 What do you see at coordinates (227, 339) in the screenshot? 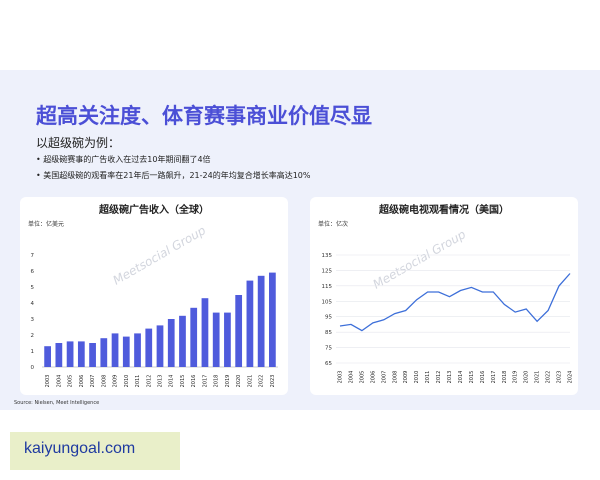
I see `bar-2019` at bounding box center [227, 339].